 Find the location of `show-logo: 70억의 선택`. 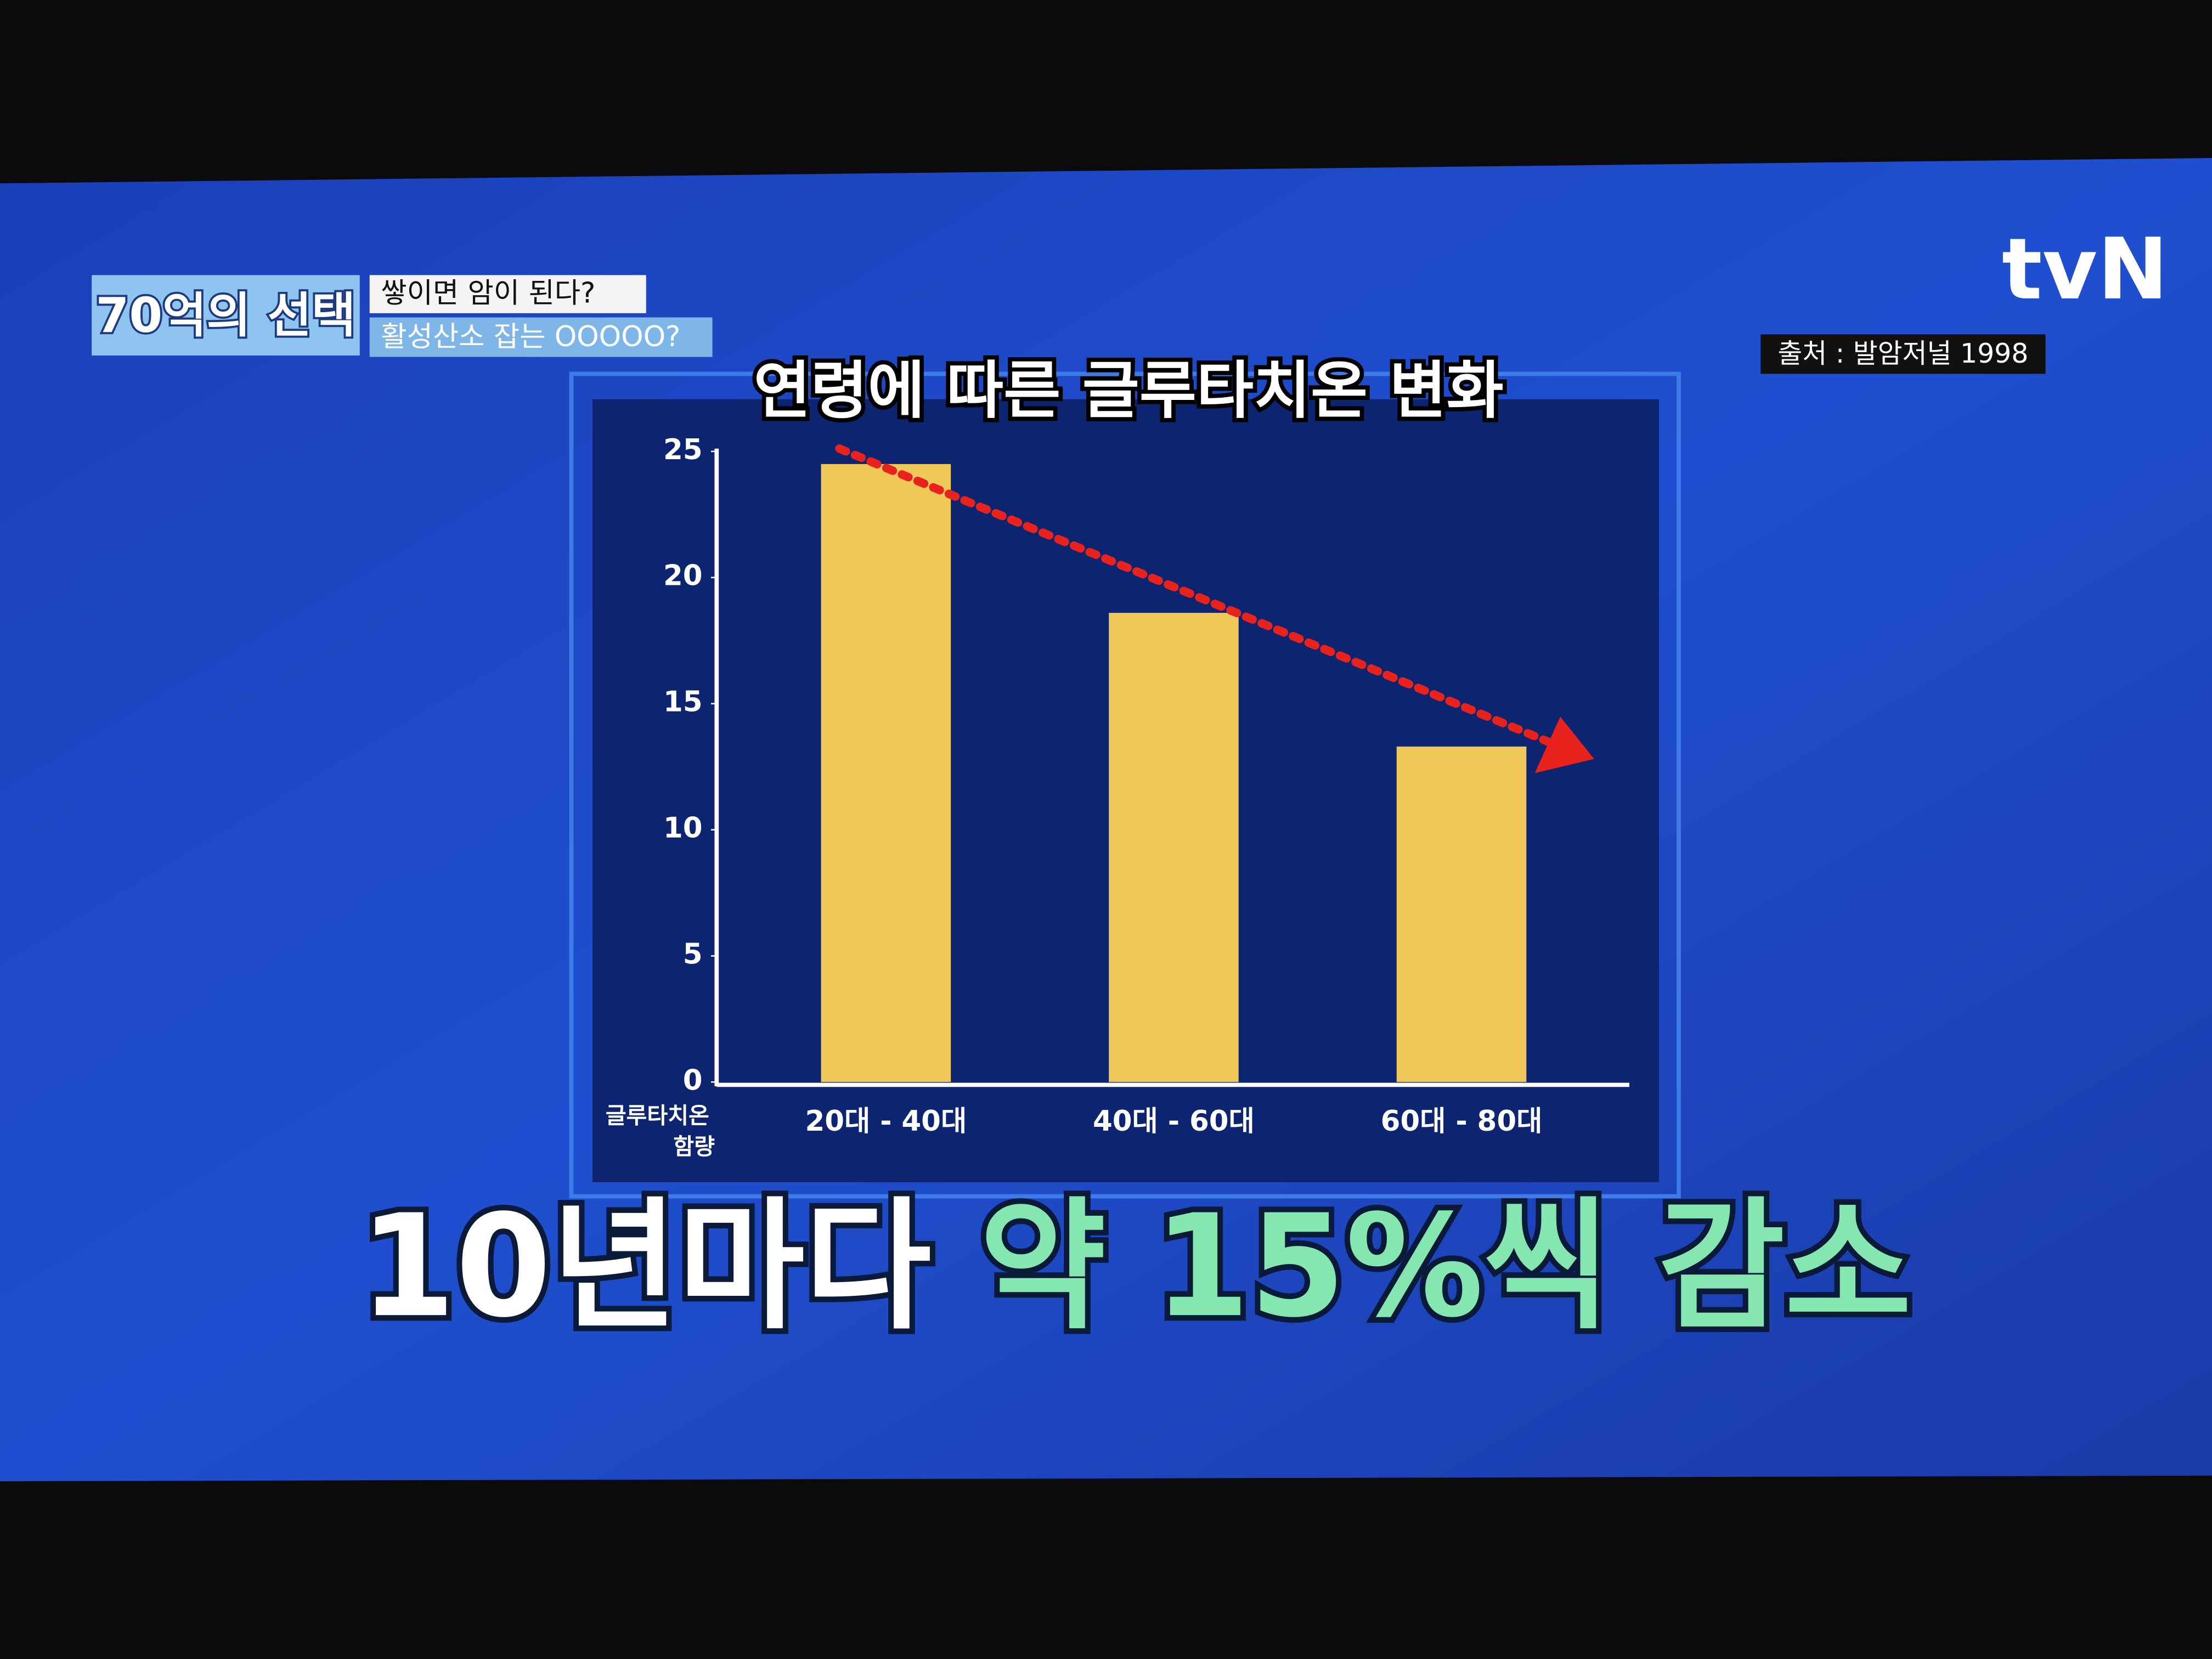

show-logo: 70억의 선택 is located at coordinates (226, 315).